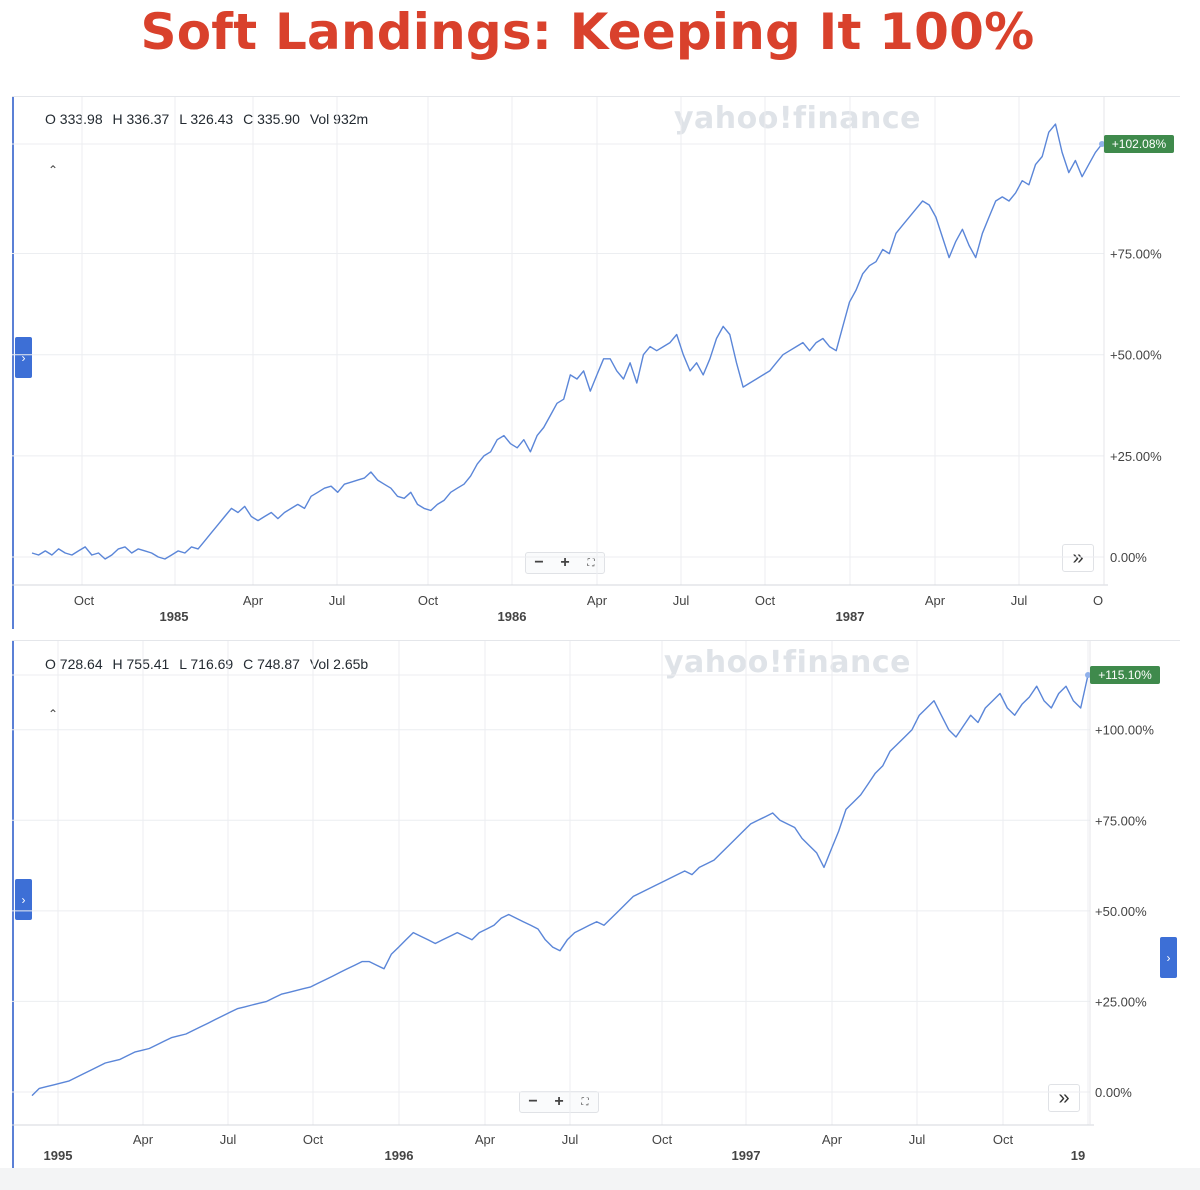 The image size is (1200, 1190). I want to click on x-tick-label: O, so click(1098, 600).